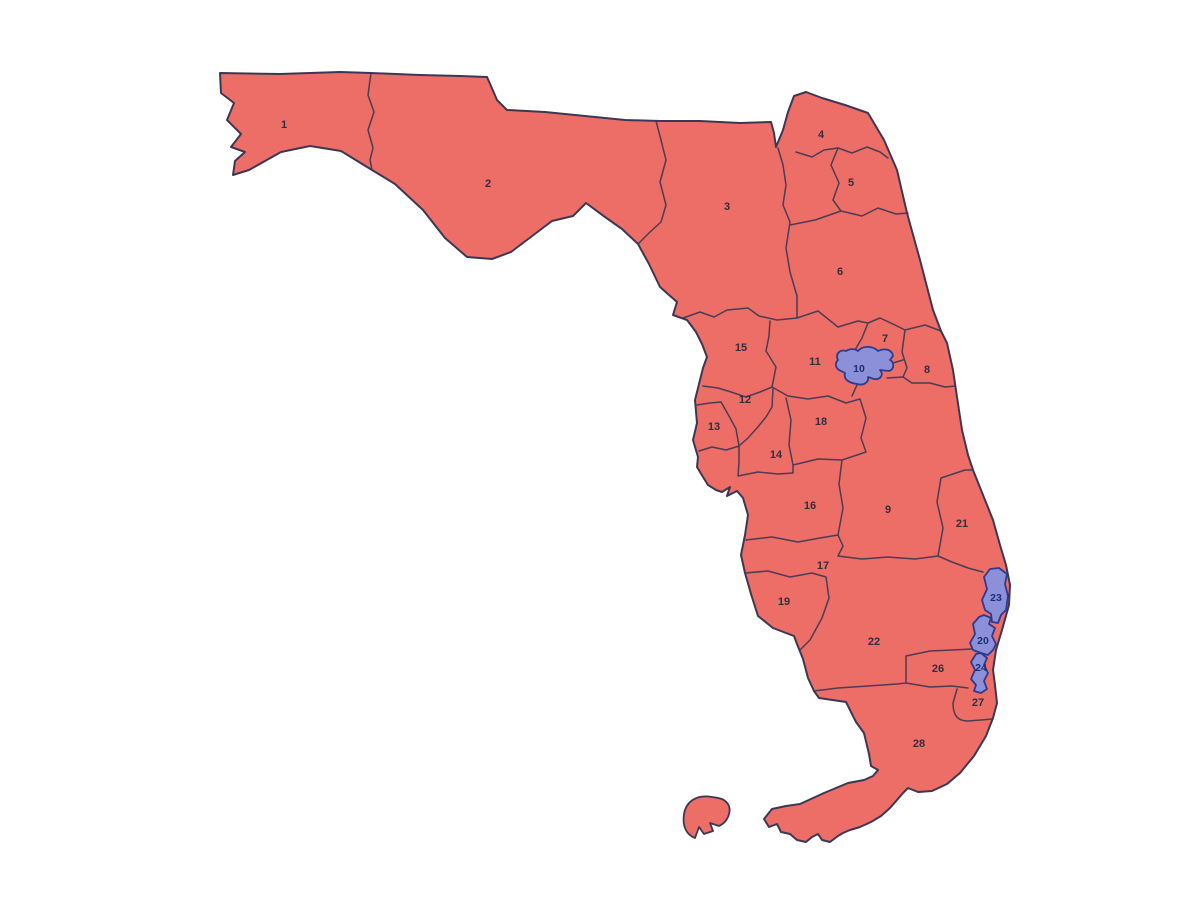  Describe the element at coordinates (823, 566) in the screenshot. I see `district-label-17: 17` at that location.